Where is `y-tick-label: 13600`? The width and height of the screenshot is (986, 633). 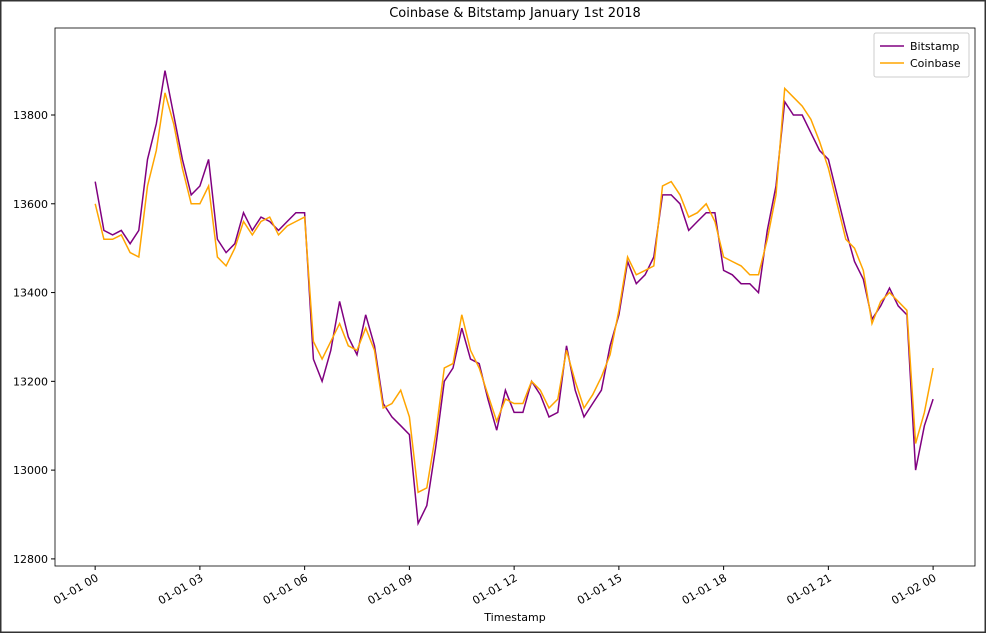
y-tick-label: 13600 is located at coordinates (30, 204).